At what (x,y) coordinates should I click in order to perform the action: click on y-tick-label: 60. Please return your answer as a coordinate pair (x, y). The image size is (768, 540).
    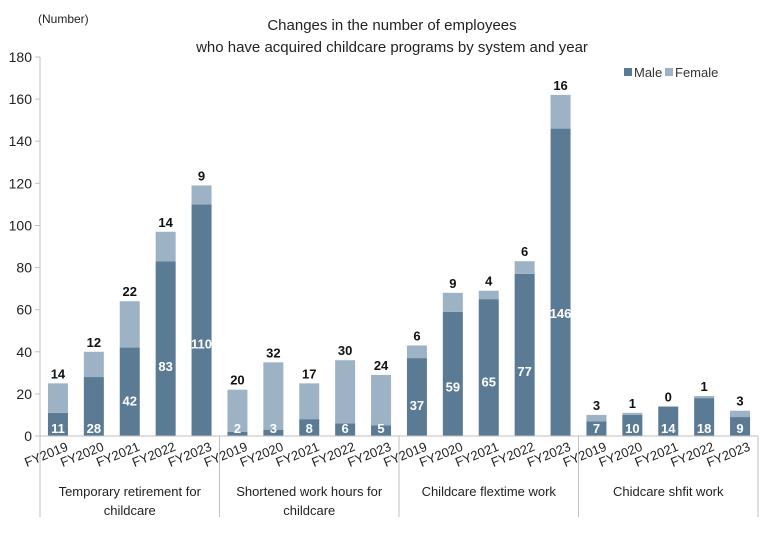
    Looking at the image, I should click on (24, 310).